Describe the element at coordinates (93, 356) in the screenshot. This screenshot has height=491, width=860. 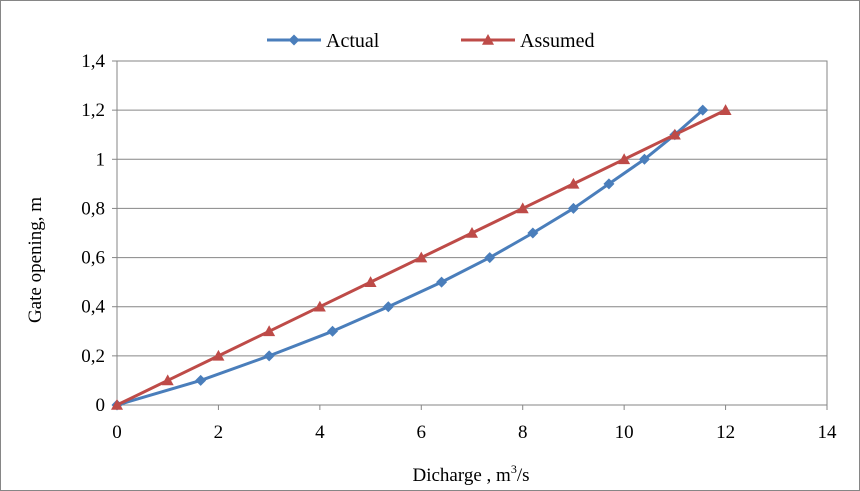
I see `y-tick-label: 0,2` at that location.